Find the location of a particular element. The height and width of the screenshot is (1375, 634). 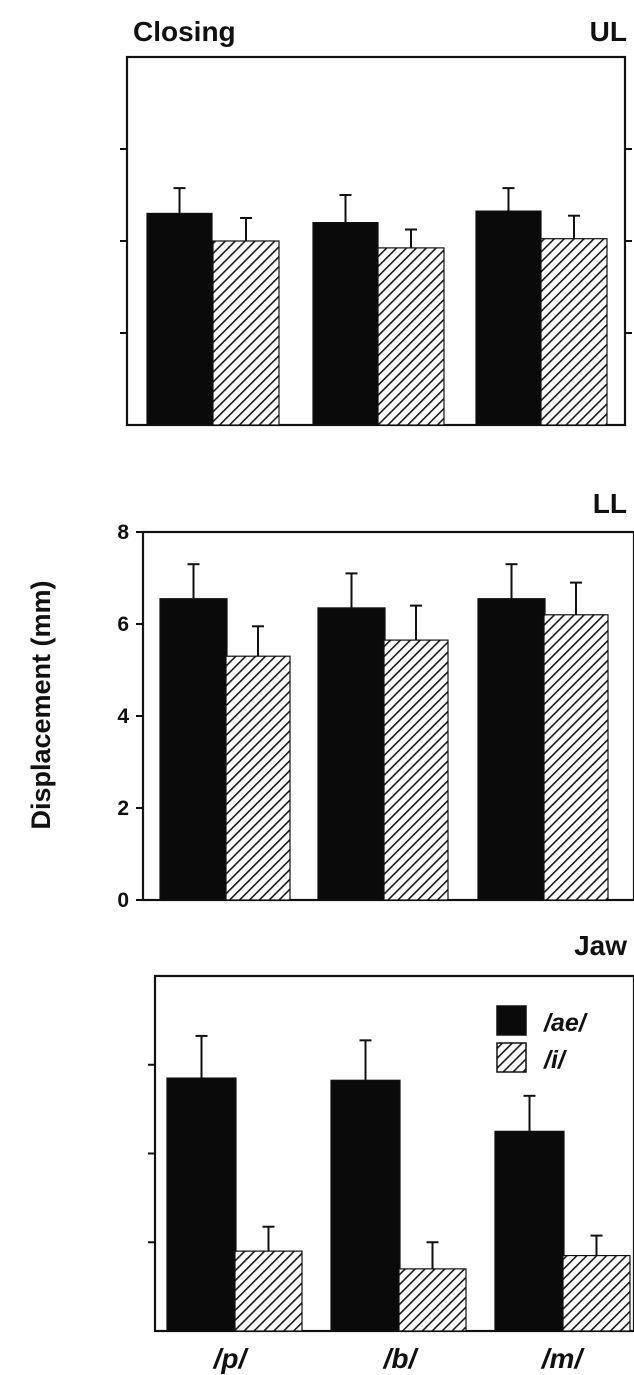

panel-title: UL is located at coordinates (608, 31).